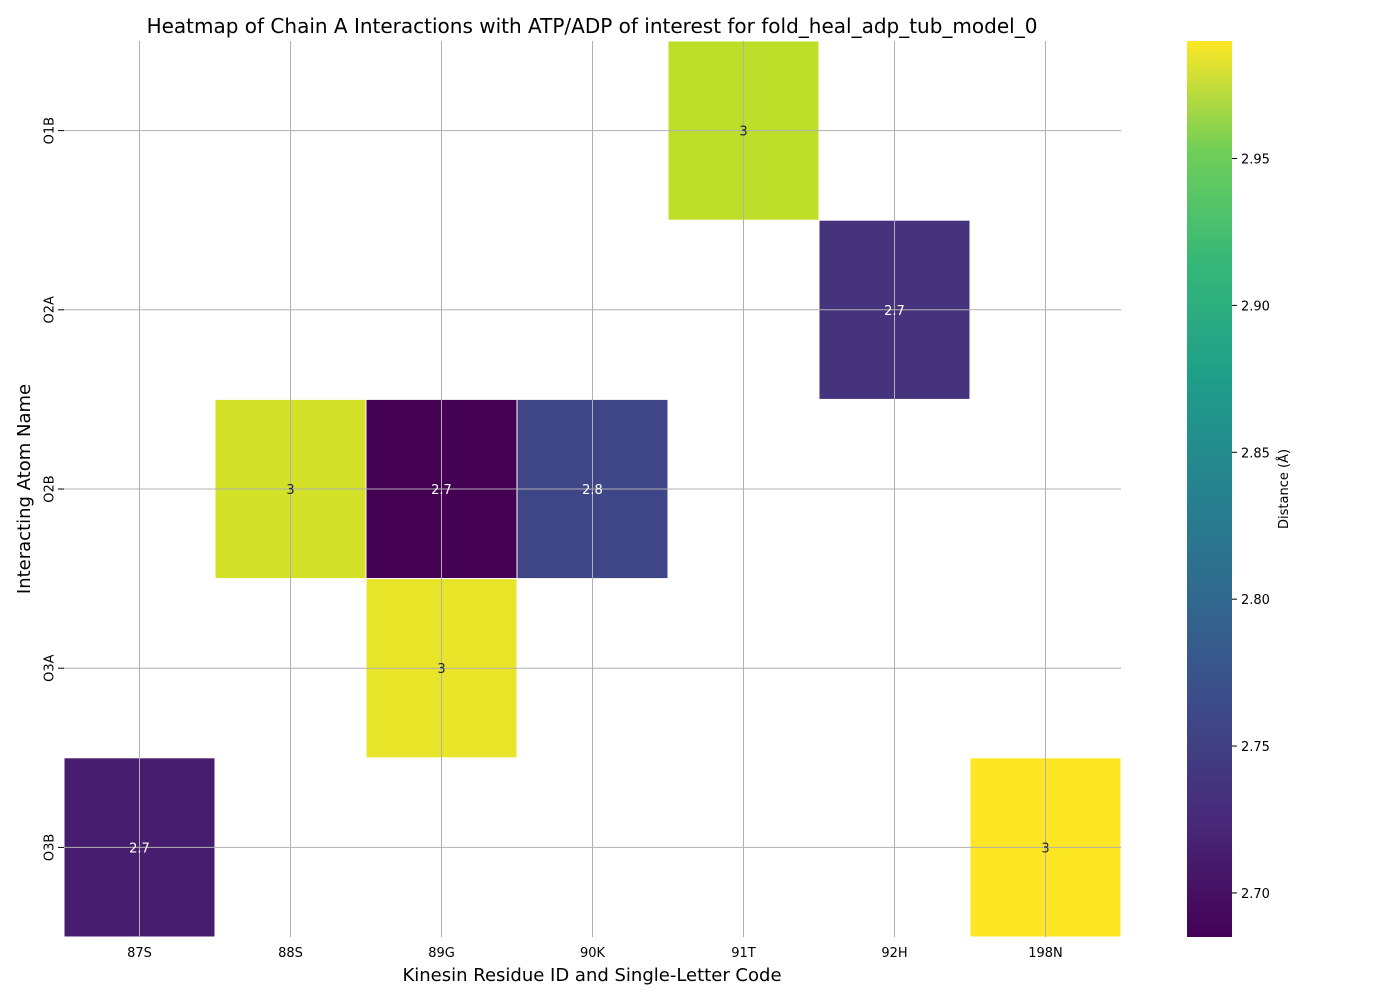 The image size is (1400, 1000). What do you see at coordinates (1251, 527) in the screenshot?
I see `colorbar-ticks: 2.70 2.75 2.80 2.85 2.90 2.95` at bounding box center [1251, 527].